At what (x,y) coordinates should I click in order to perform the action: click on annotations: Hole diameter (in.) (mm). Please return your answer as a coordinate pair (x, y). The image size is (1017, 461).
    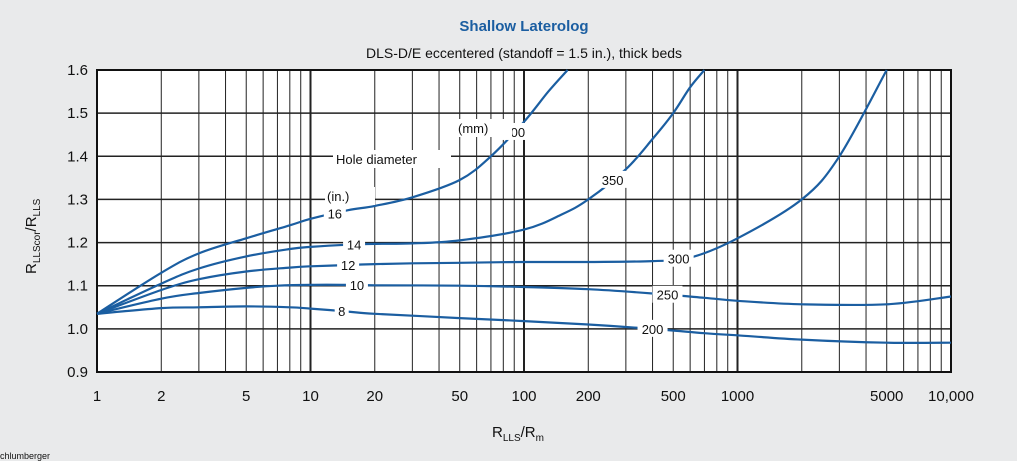
    Looking at the image, I should click on (418, 162).